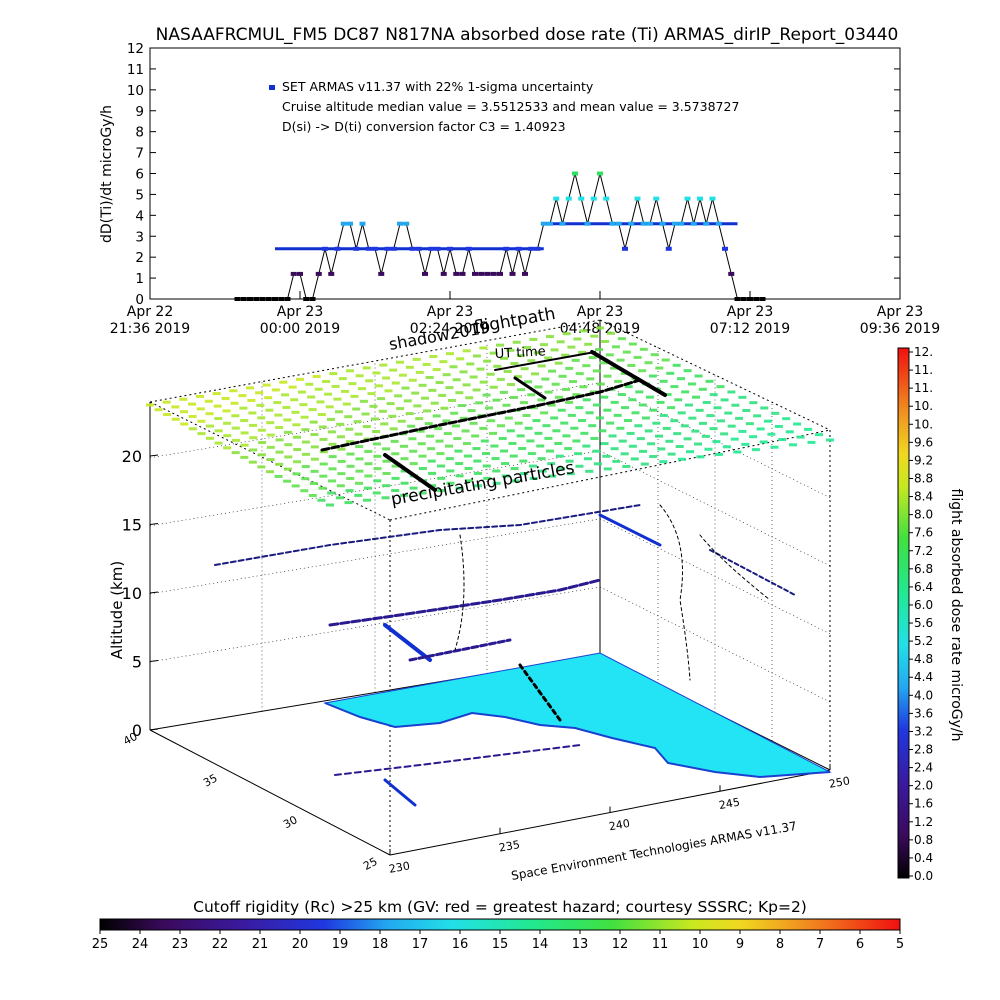 Image resolution: width=1000 pixels, height=1000 pixels. I want to click on latitude-tick-label: 40, so click(130, 739).